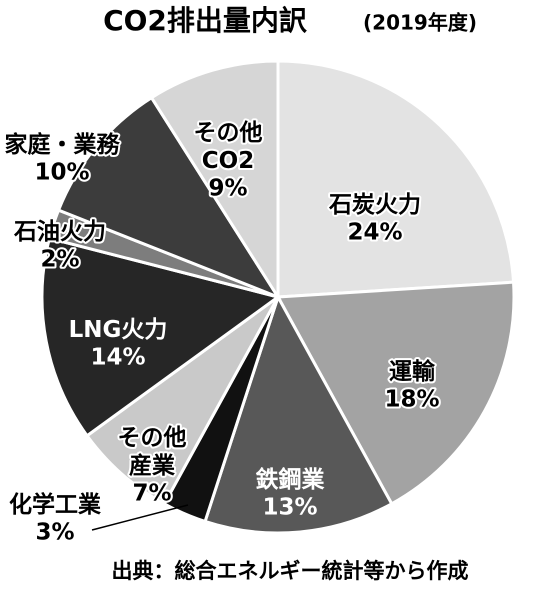  Describe the element at coordinates (374, 233) in the screenshot. I see `value-label: 24%` at that location.